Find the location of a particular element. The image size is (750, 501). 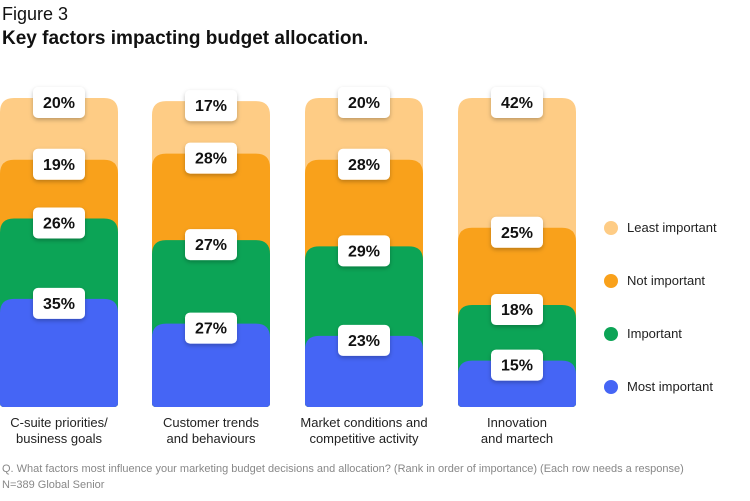

data-label: 35% is located at coordinates (59, 304).